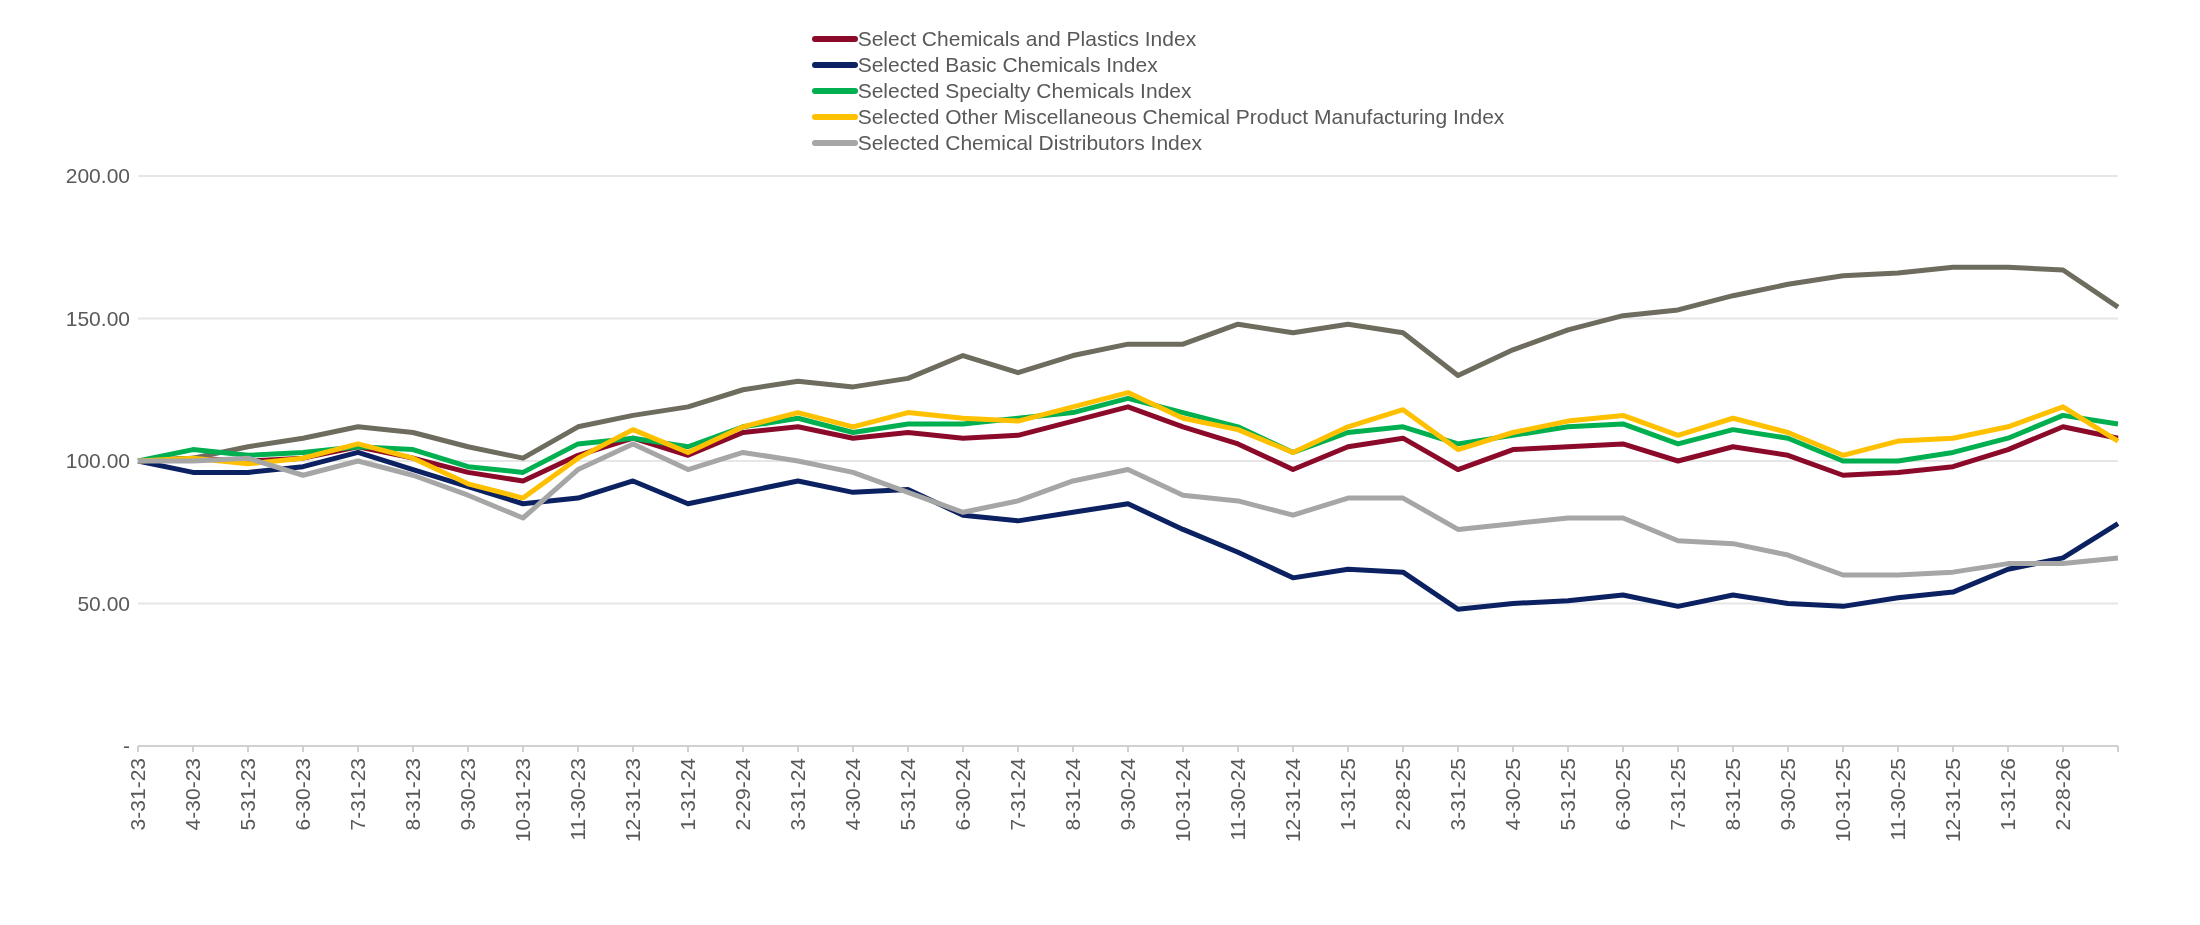  Describe the element at coordinates (1007, 65) in the screenshot. I see `legend-label: Selected Basic Chemicals Index` at that location.